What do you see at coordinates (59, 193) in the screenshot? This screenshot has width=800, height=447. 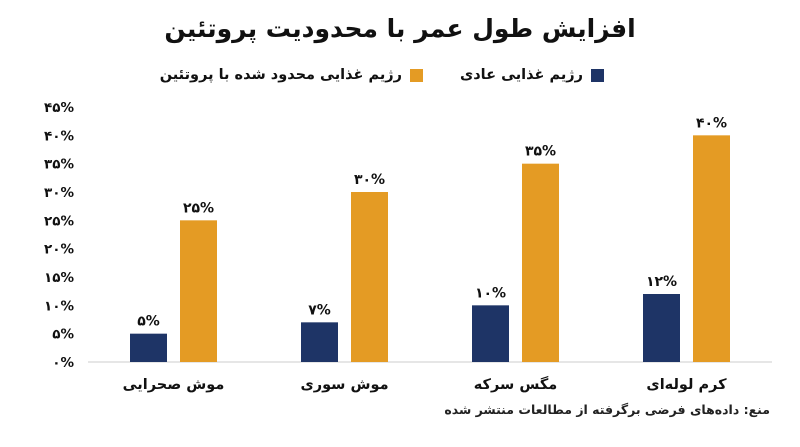 I see `y-tick-label: ۳۰%` at bounding box center [59, 193].